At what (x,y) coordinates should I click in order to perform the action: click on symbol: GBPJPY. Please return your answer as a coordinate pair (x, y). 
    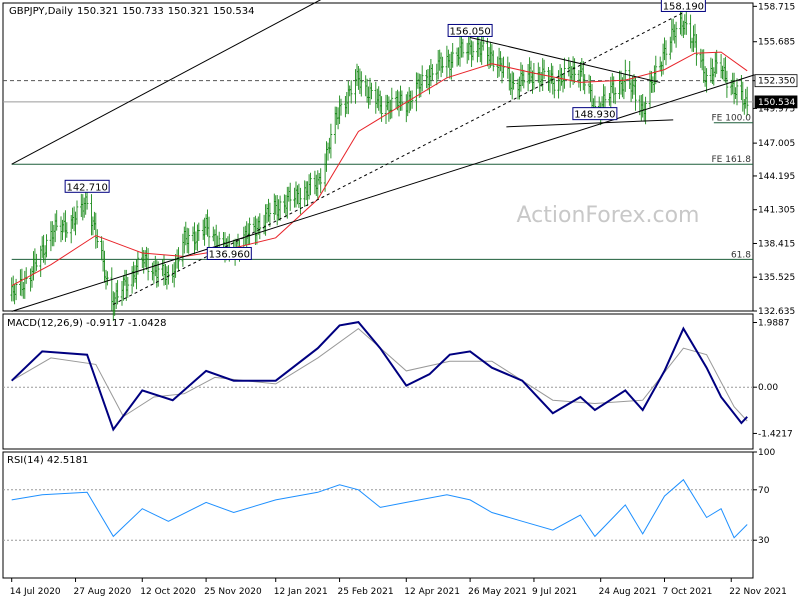
    Looking at the image, I should click on (27, 11).